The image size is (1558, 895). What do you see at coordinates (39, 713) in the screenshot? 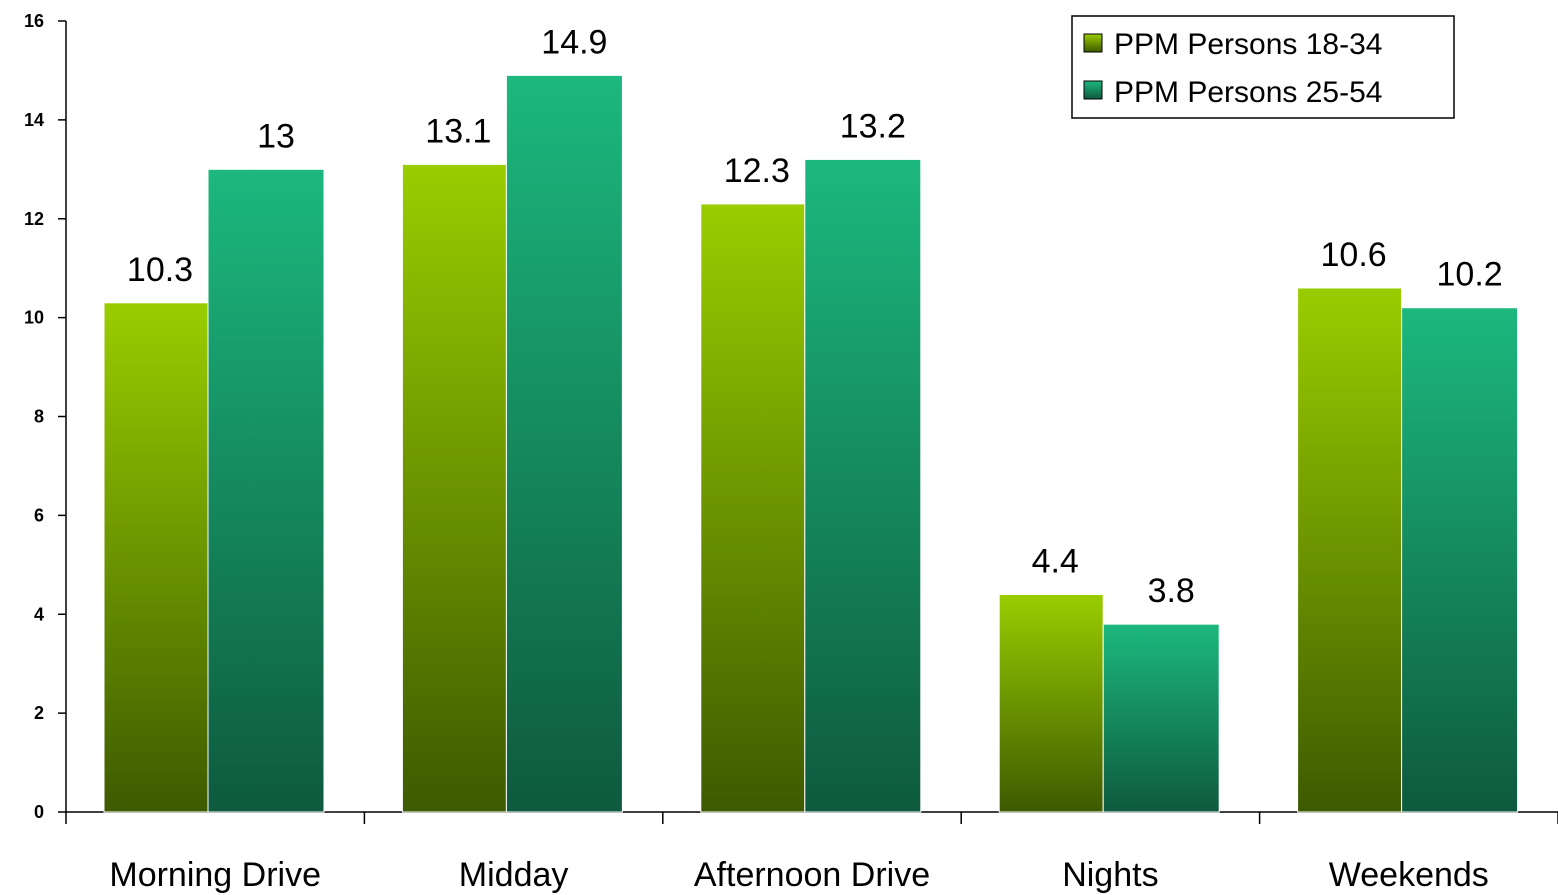
I see `y-tick-label: 2` at bounding box center [39, 713].